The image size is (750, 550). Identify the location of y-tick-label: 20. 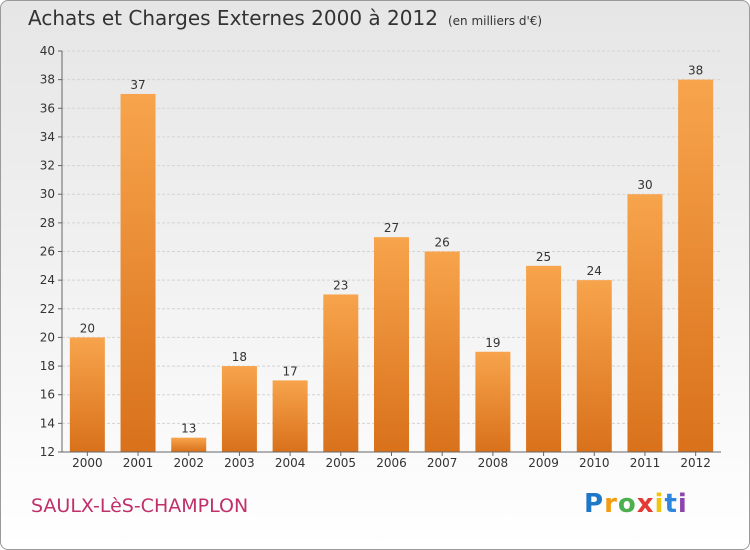
(47, 337).